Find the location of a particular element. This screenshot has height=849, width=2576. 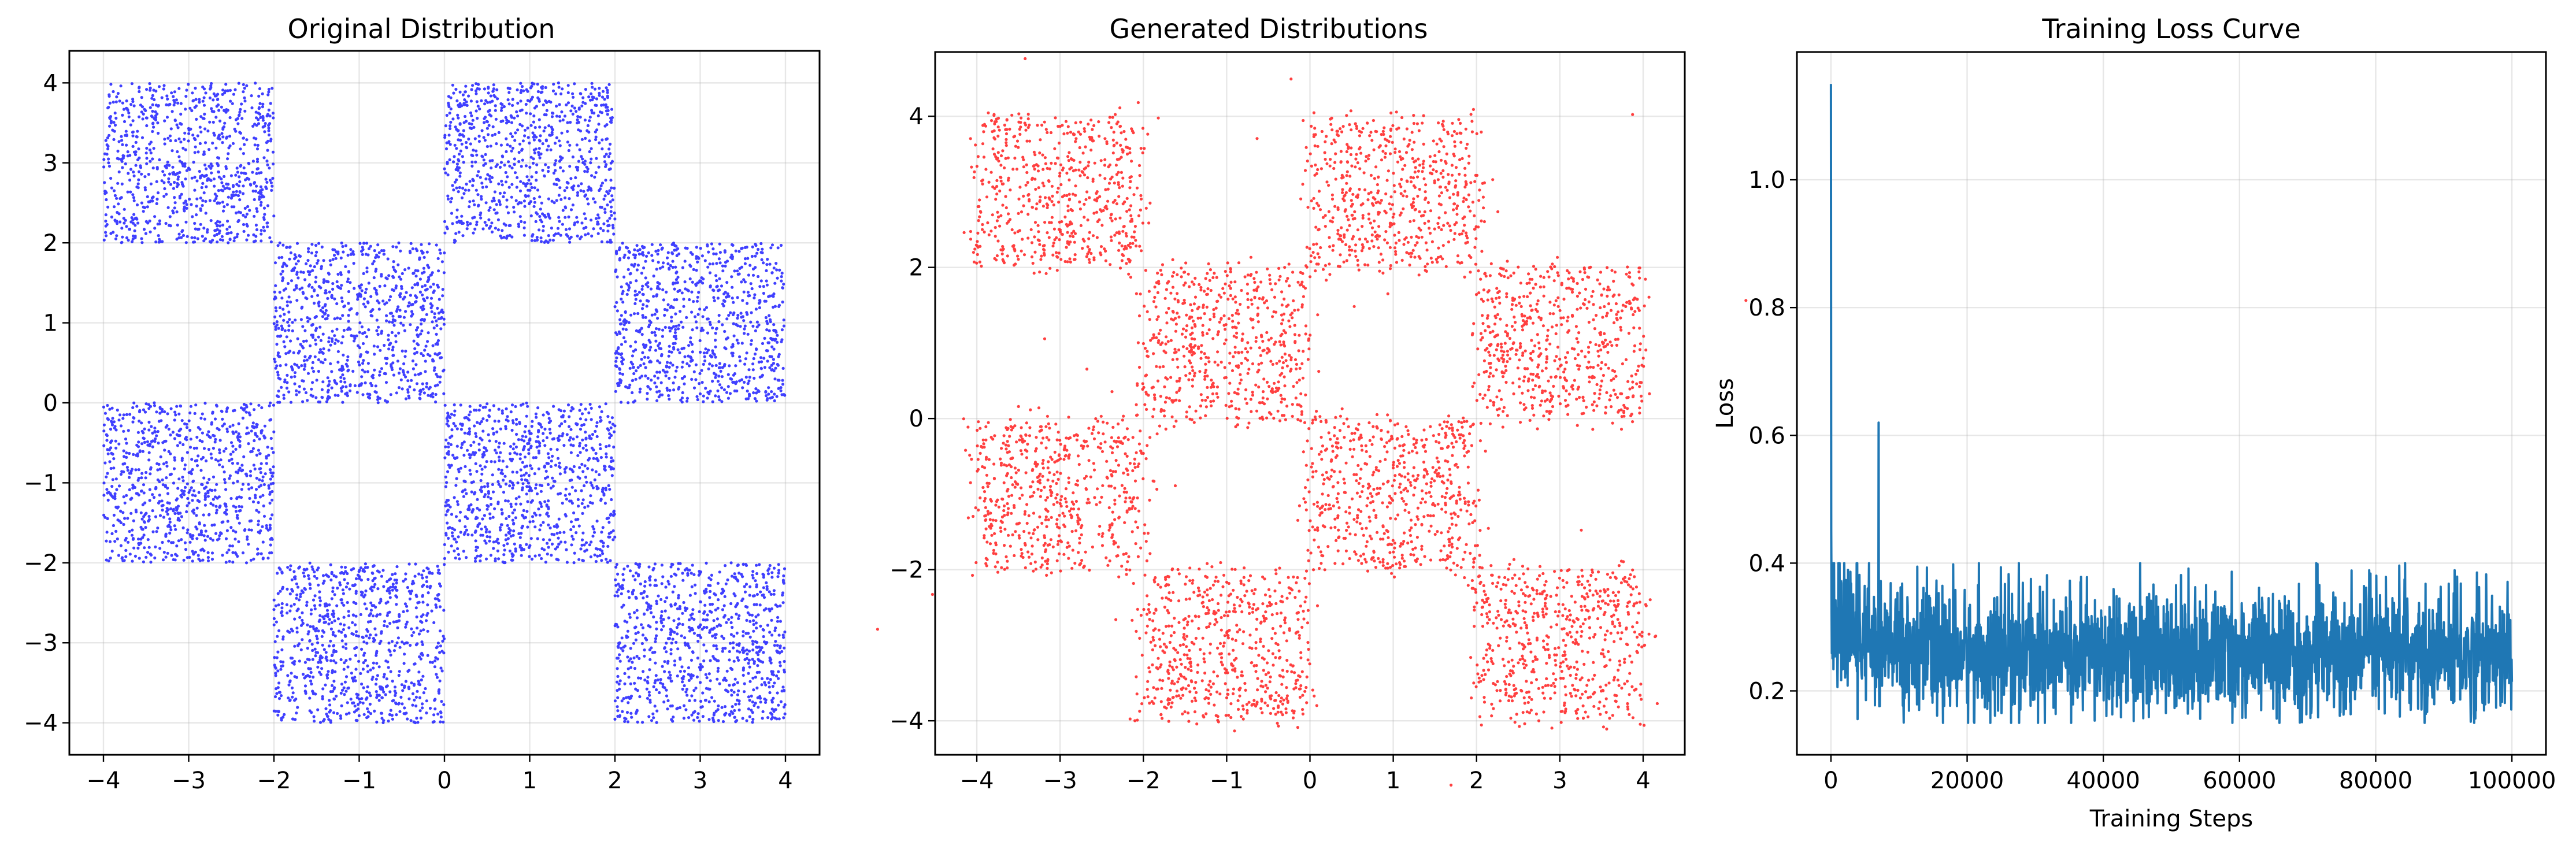

y-tick-label: −1 is located at coordinates (41, 483).